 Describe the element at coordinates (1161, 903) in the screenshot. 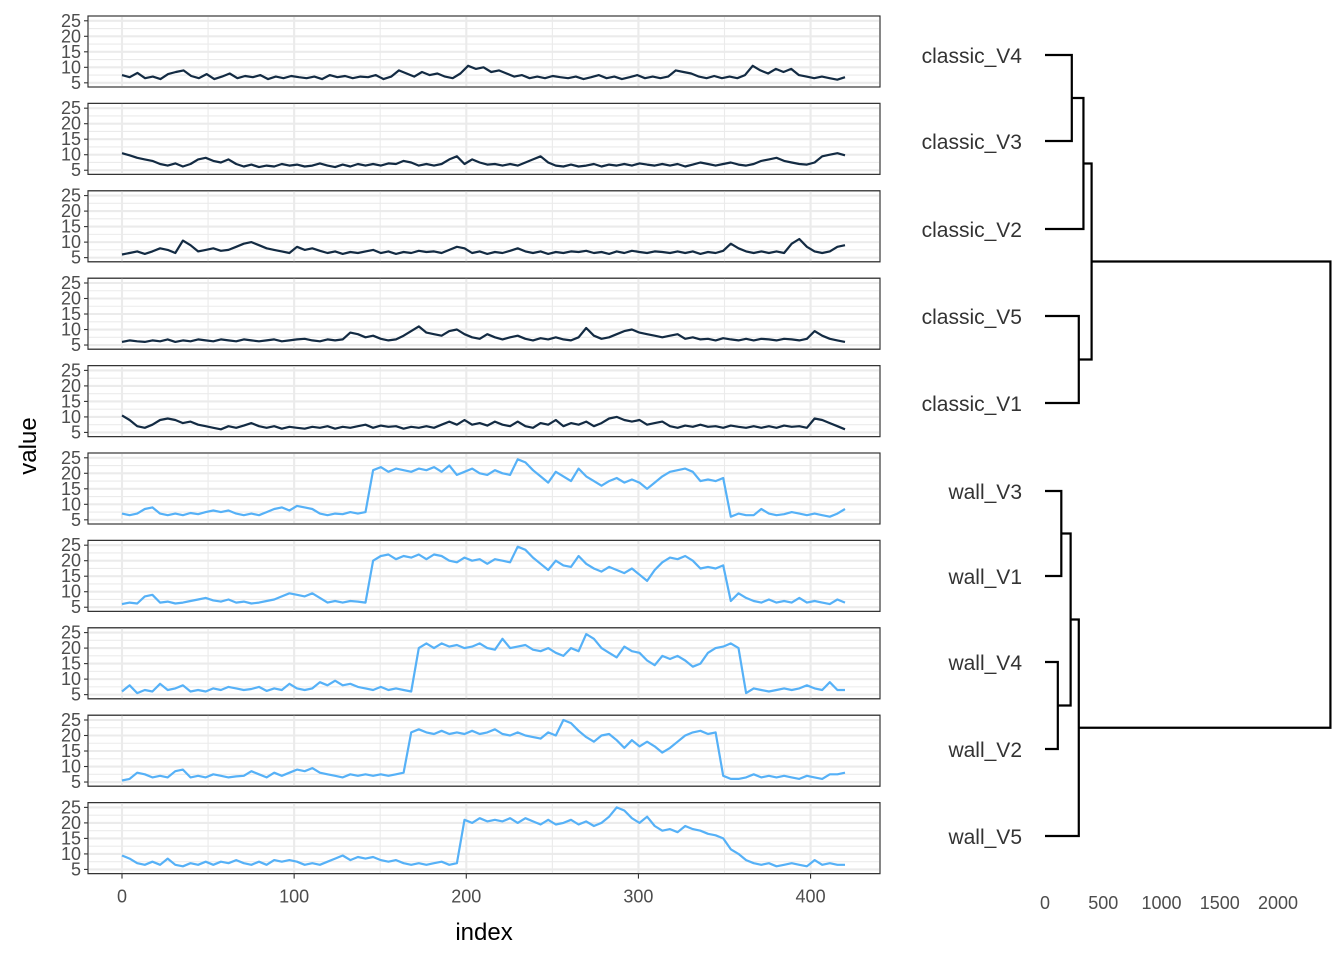

I see `dendrogram-x-tick-label: 1000` at that location.